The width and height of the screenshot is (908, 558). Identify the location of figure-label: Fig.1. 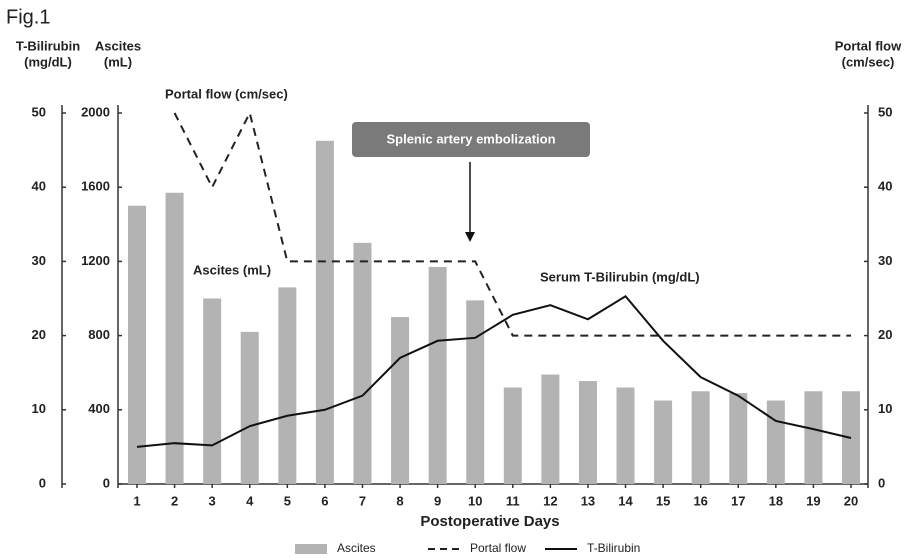
(28, 17).